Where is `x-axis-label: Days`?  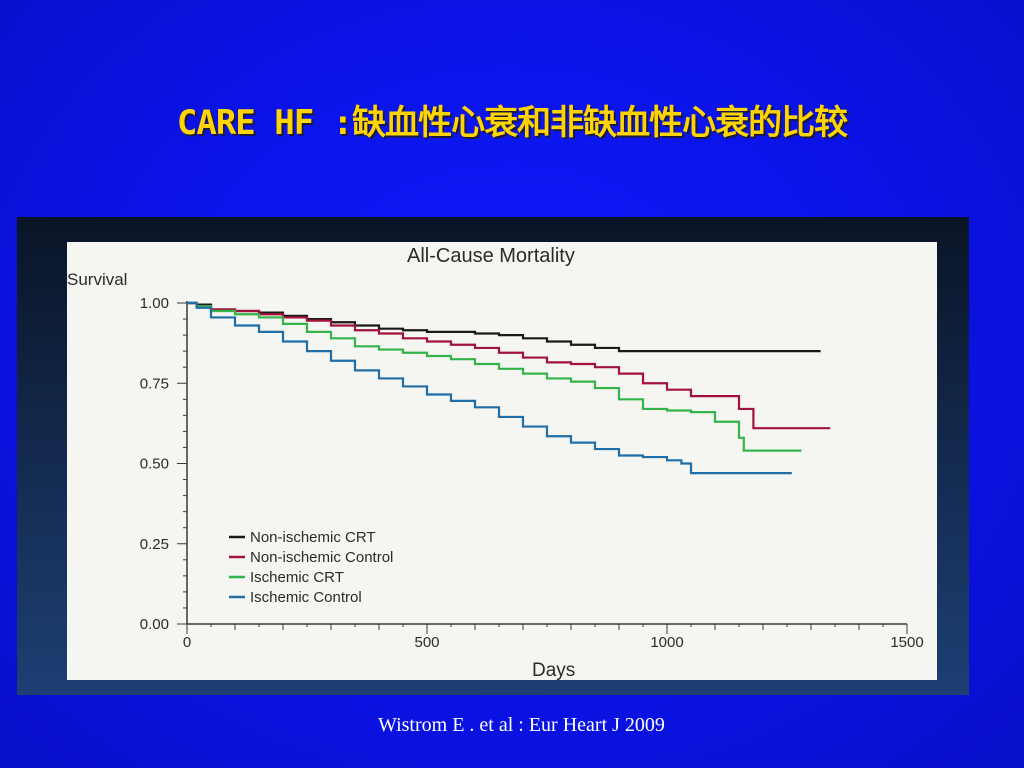
x-axis-label: Days is located at coordinates (553, 670).